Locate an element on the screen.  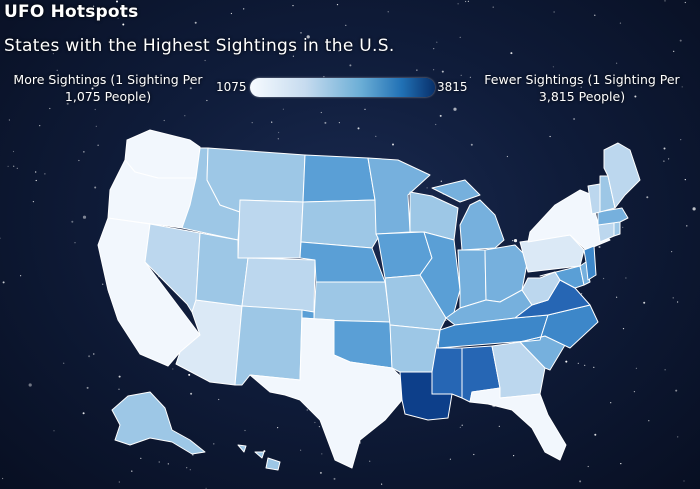
state-colorado is located at coordinates (278, 285).